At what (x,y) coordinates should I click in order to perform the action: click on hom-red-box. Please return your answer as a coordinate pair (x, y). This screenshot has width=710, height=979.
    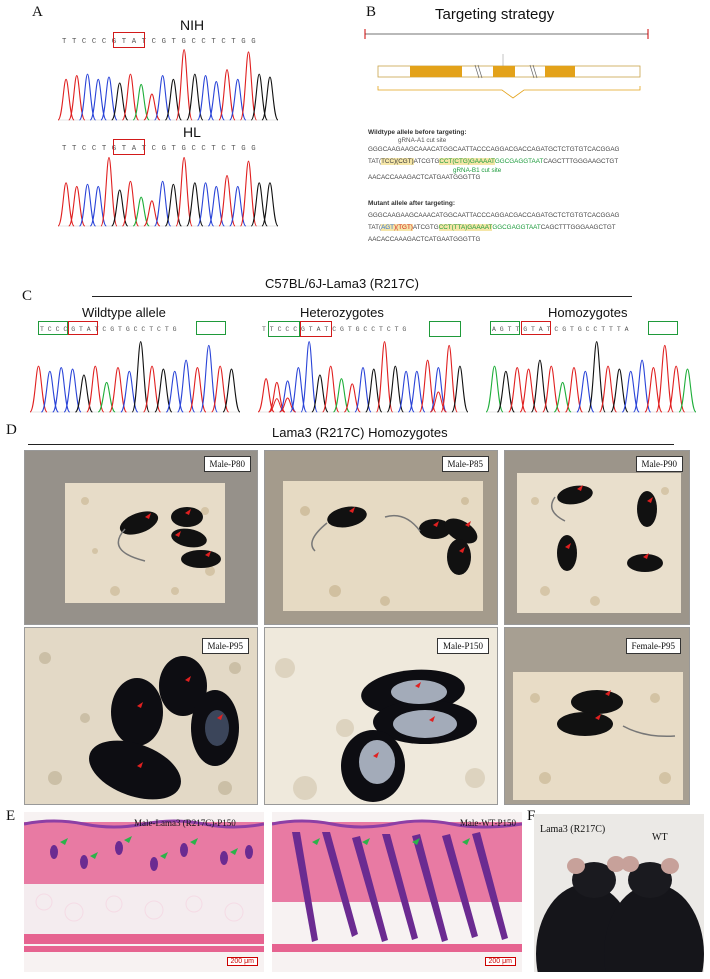
    Looking at the image, I should click on (536, 328).